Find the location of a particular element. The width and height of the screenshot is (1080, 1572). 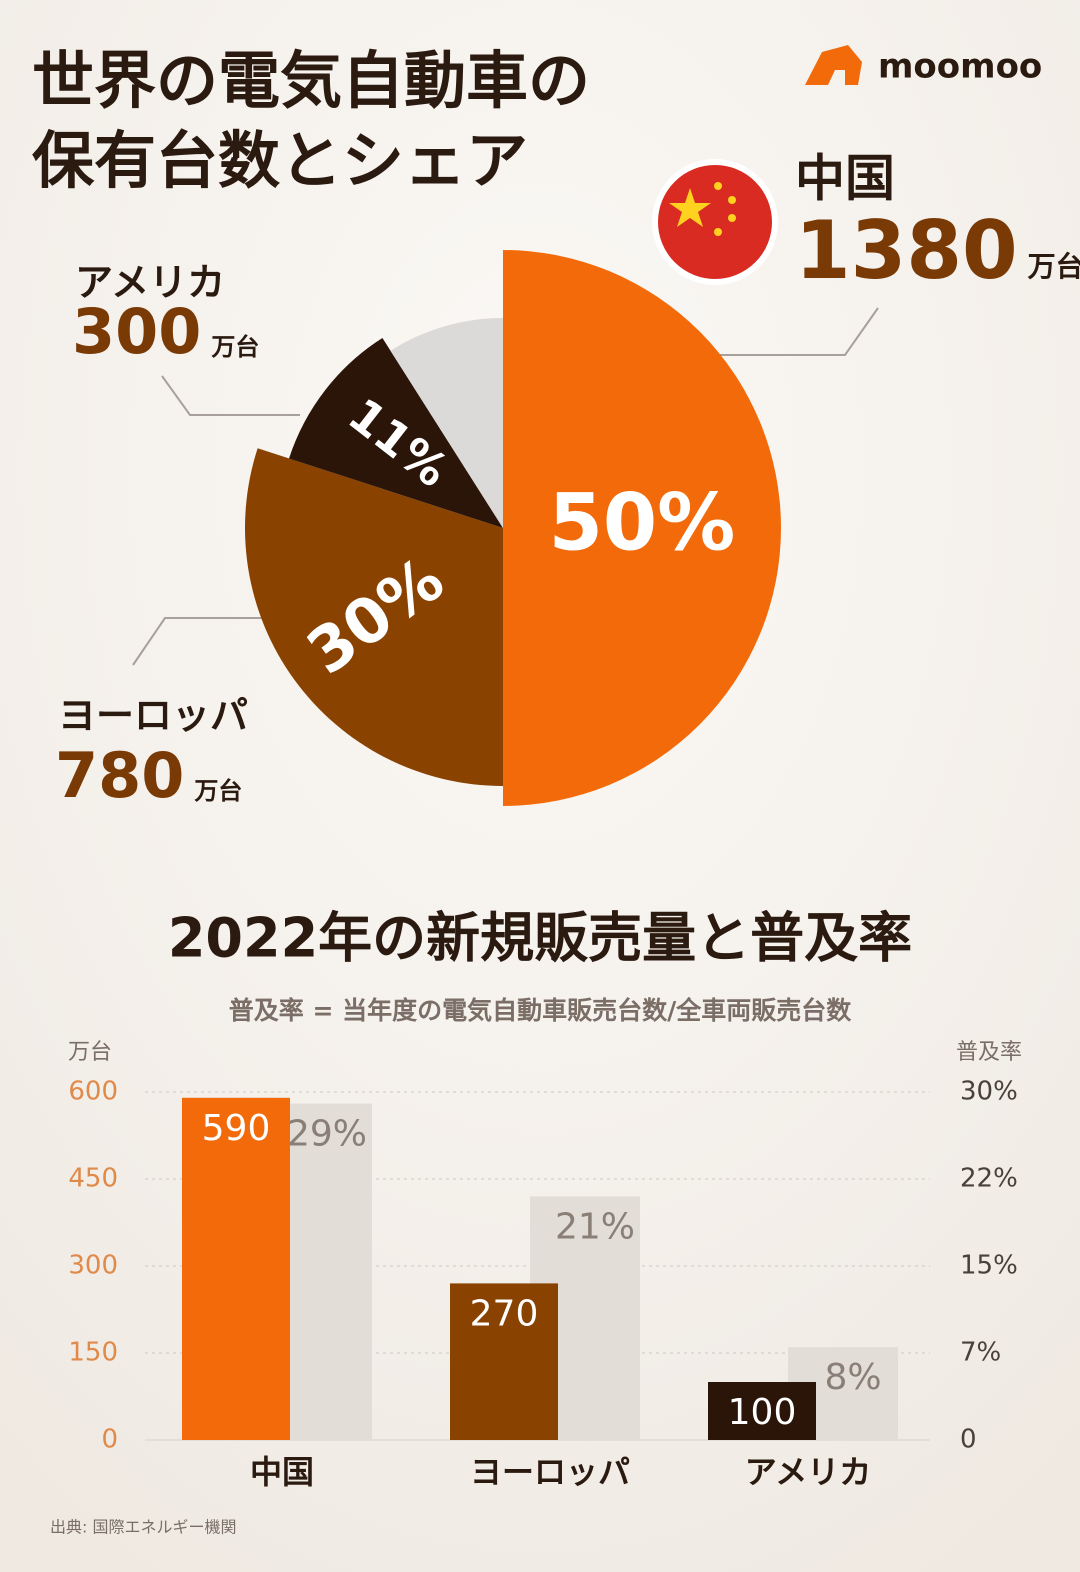

category-label: アメリカ is located at coordinates (150, 283).